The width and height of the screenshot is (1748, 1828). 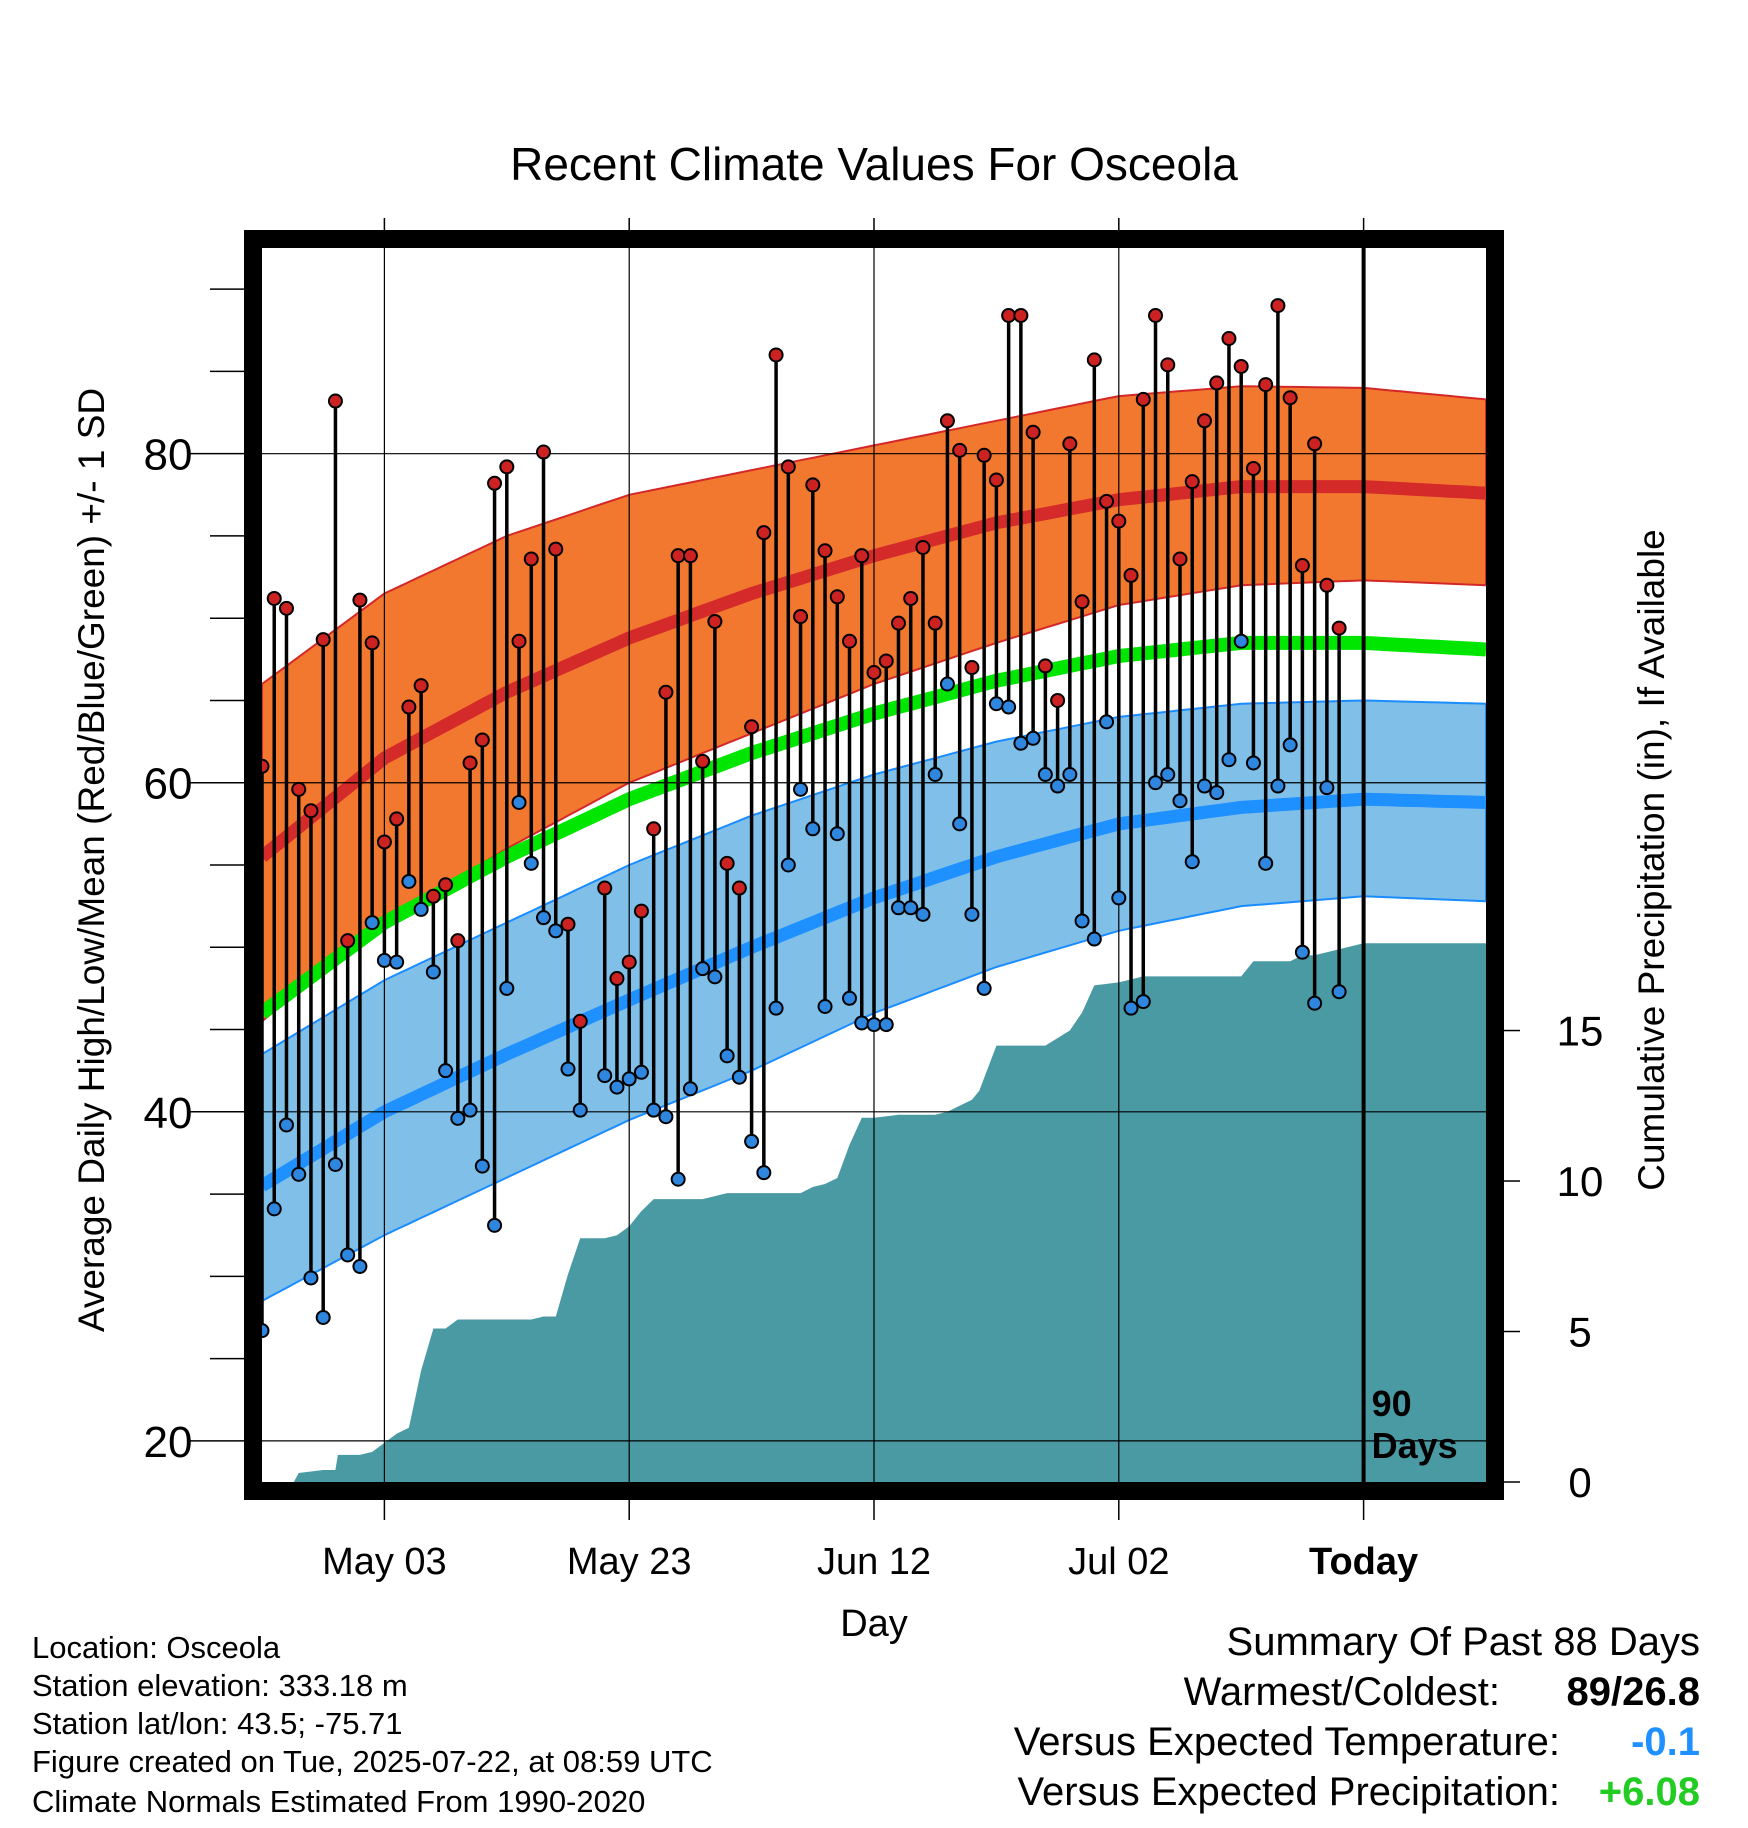 What do you see at coordinates (1392, 1403) in the screenshot?
I see `today-days-number: 90` at bounding box center [1392, 1403].